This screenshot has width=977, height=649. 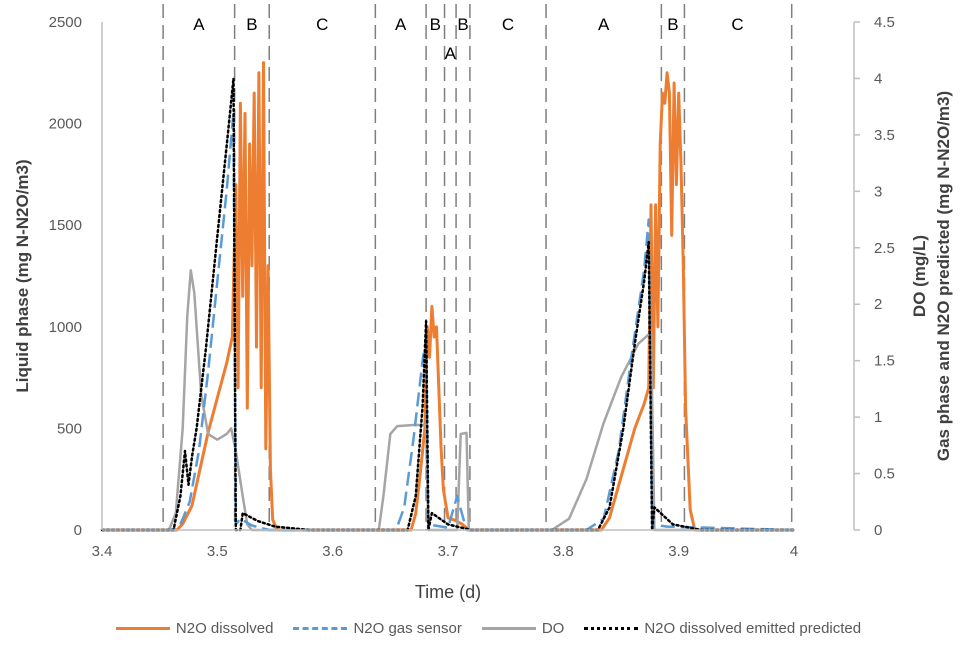 I want to click on left-y-tick-label: 0, so click(x=78, y=530).